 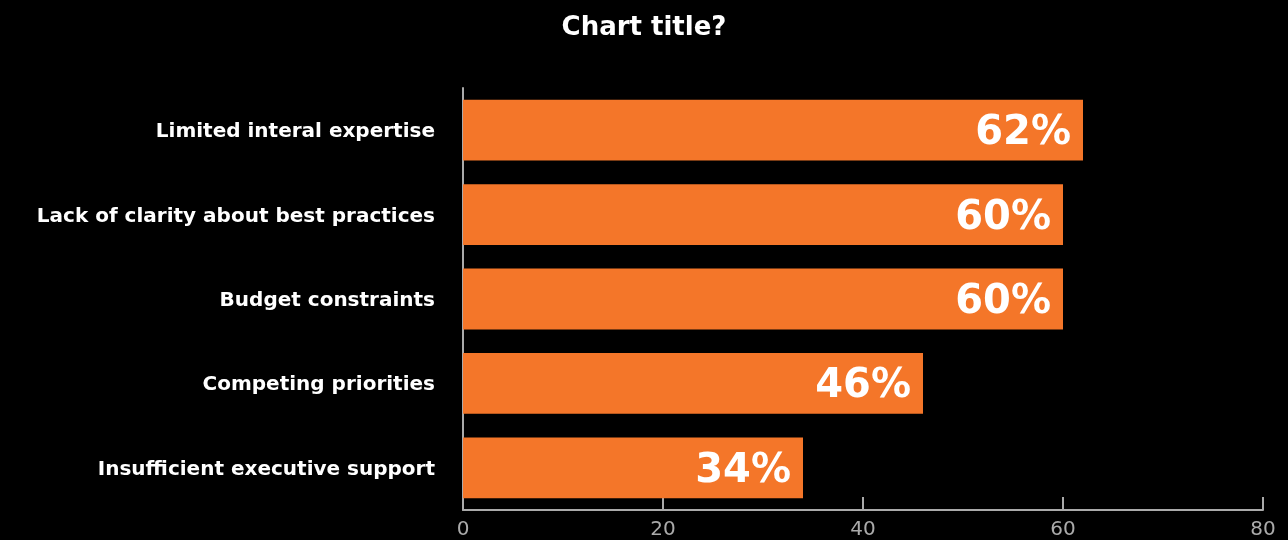 What do you see at coordinates (863, 383) in the screenshot?
I see `data-label: 46%` at bounding box center [863, 383].